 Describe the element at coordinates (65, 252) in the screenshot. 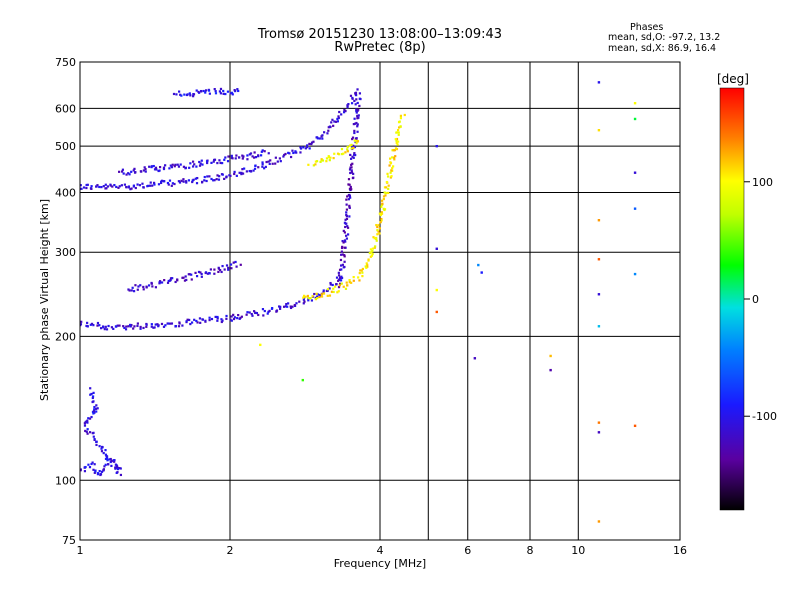

I see `y-tick-label: 300` at that location.